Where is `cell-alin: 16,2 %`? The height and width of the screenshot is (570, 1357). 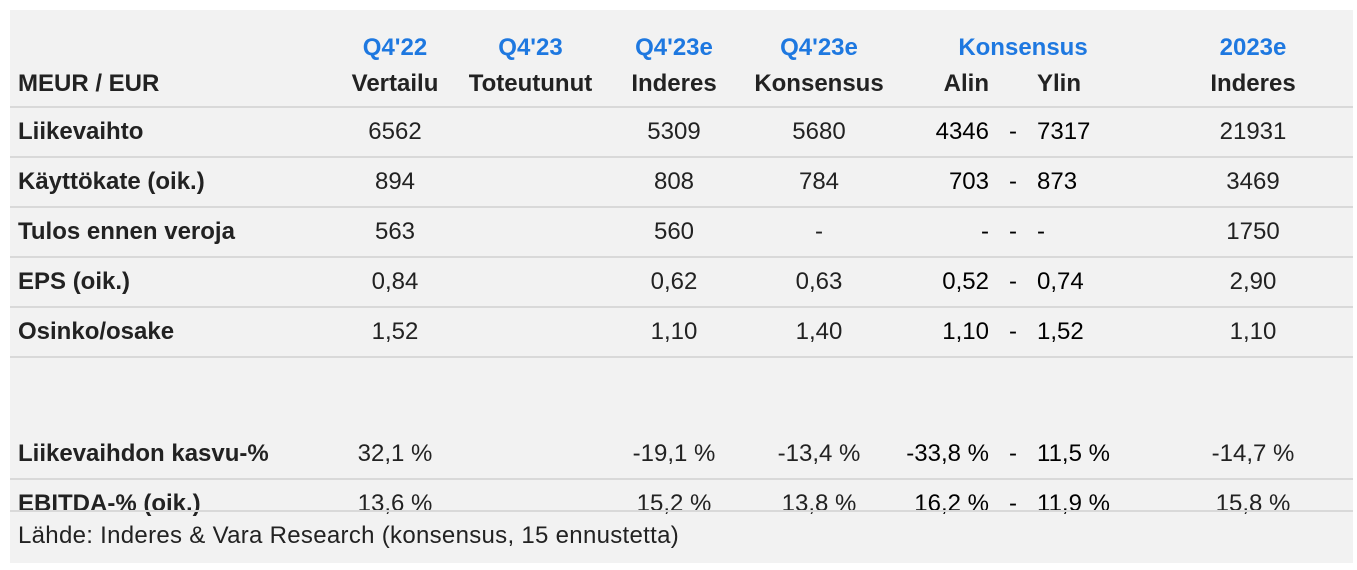 cell-alin: 16,2 % is located at coordinates (943, 503).